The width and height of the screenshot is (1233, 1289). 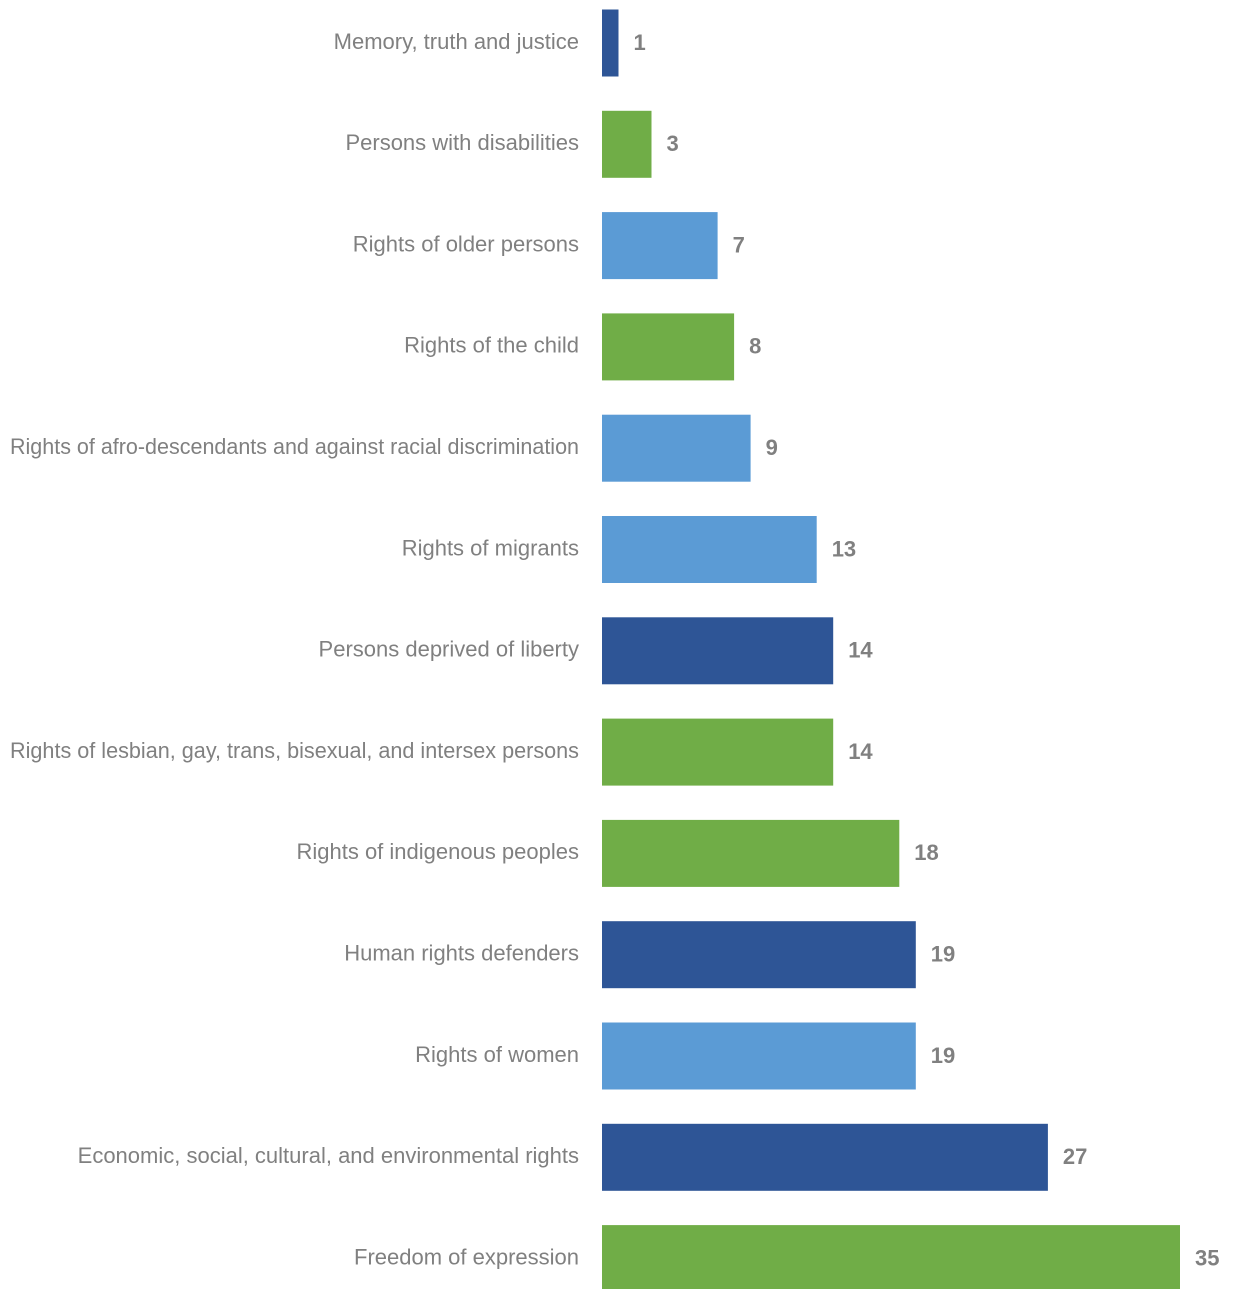 What do you see at coordinates (466, 243) in the screenshot?
I see `category-label: Rights of older persons` at bounding box center [466, 243].